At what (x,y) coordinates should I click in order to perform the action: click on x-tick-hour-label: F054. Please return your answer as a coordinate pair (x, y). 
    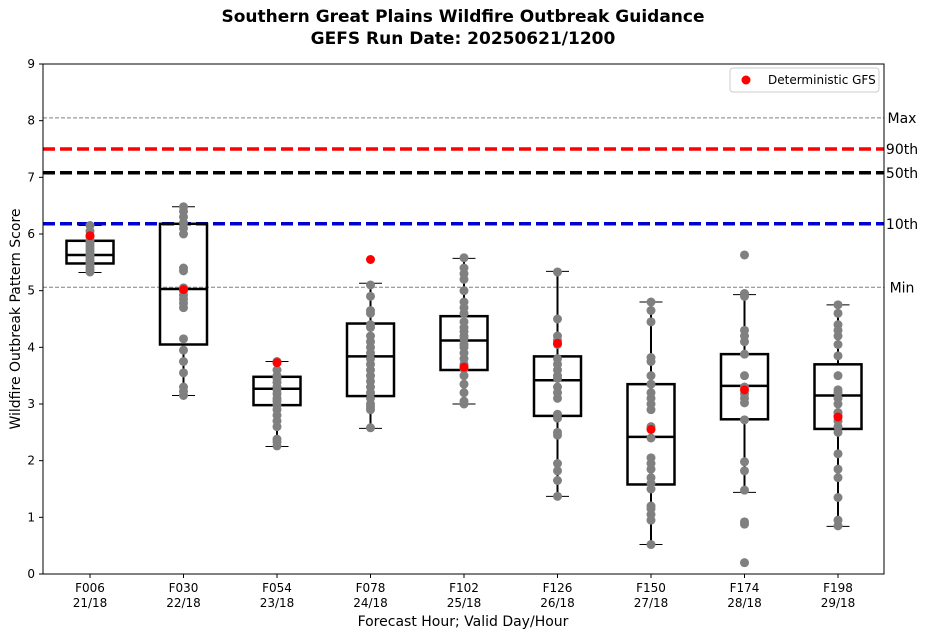
    Looking at the image, I should click on (277, 588).